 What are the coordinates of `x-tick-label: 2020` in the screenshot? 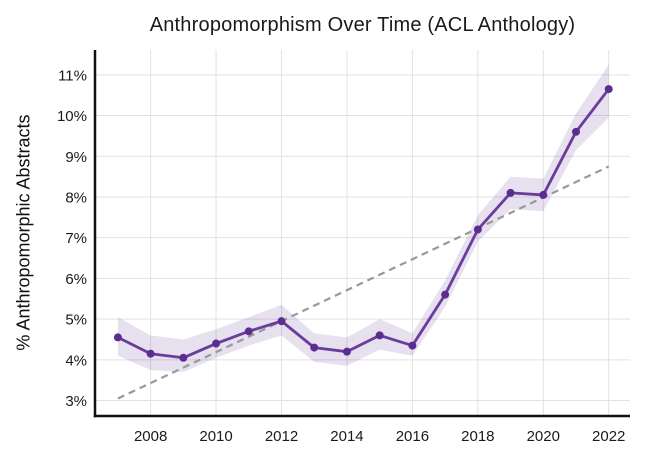 It's located at (543, 436).